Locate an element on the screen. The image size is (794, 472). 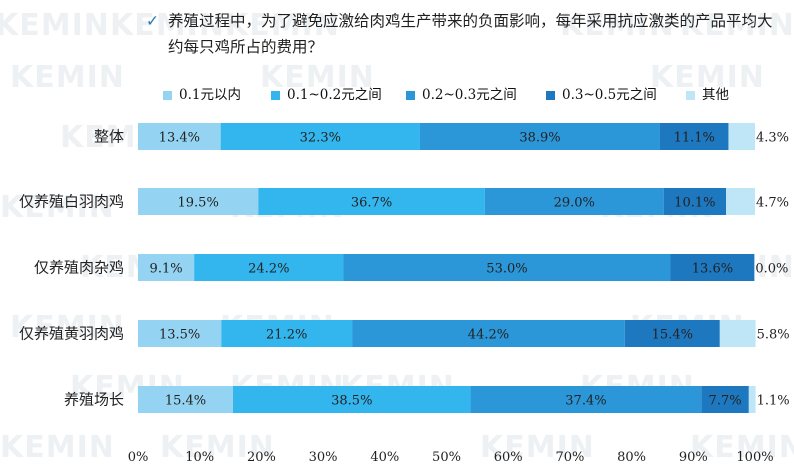
legend-label: 其他 is located at coordinates (715, 95).